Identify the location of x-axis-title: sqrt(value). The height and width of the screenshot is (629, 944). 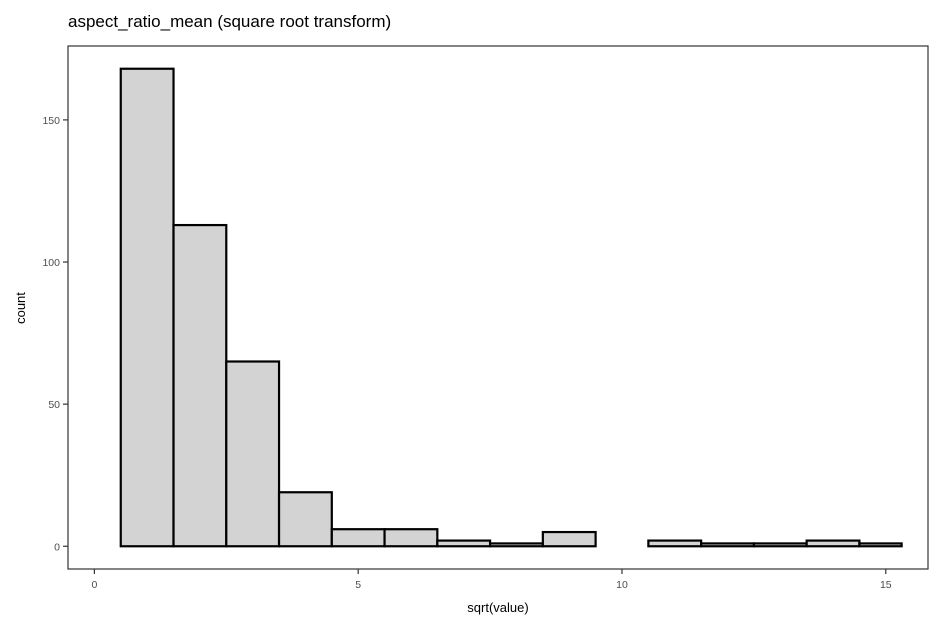
(497, 607).